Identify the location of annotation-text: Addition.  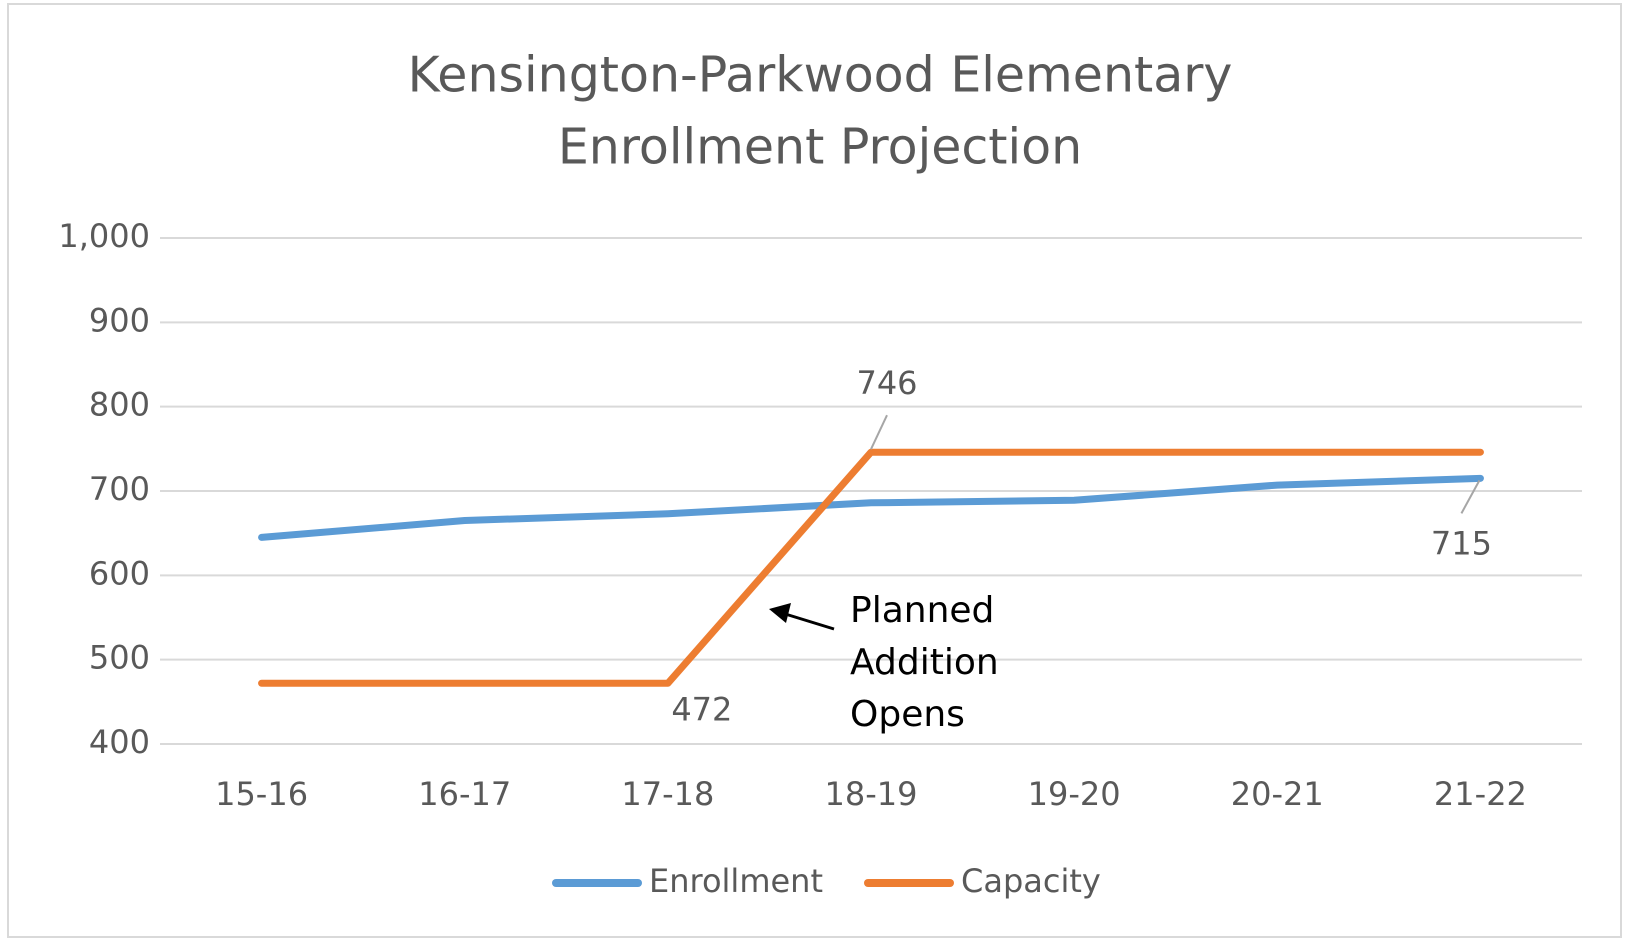
(924, 662).